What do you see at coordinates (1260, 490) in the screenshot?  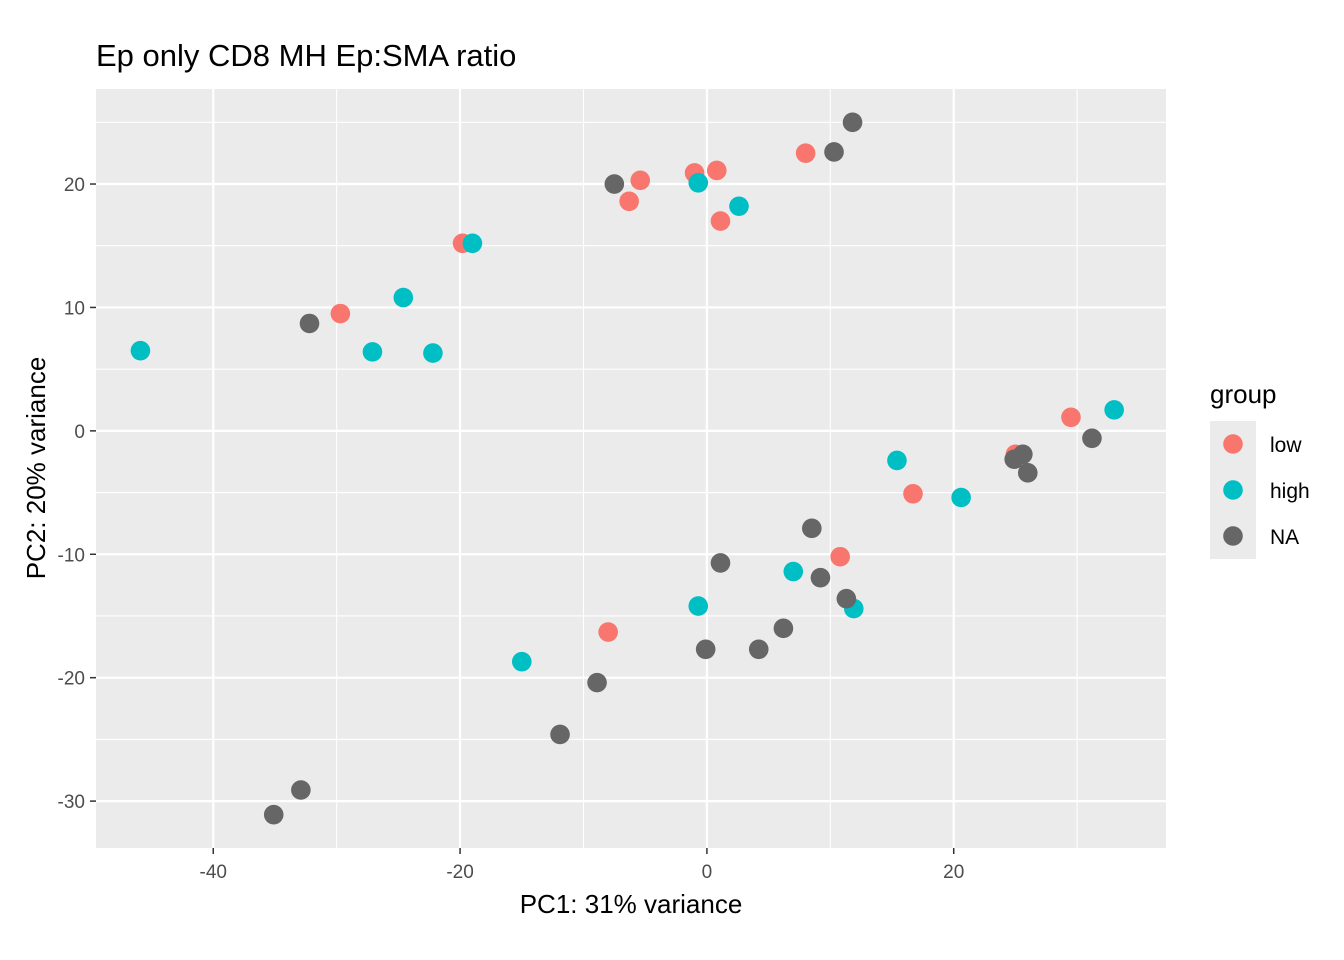 I see `legend-items: low high NA` at bounding box center [1260, 490].